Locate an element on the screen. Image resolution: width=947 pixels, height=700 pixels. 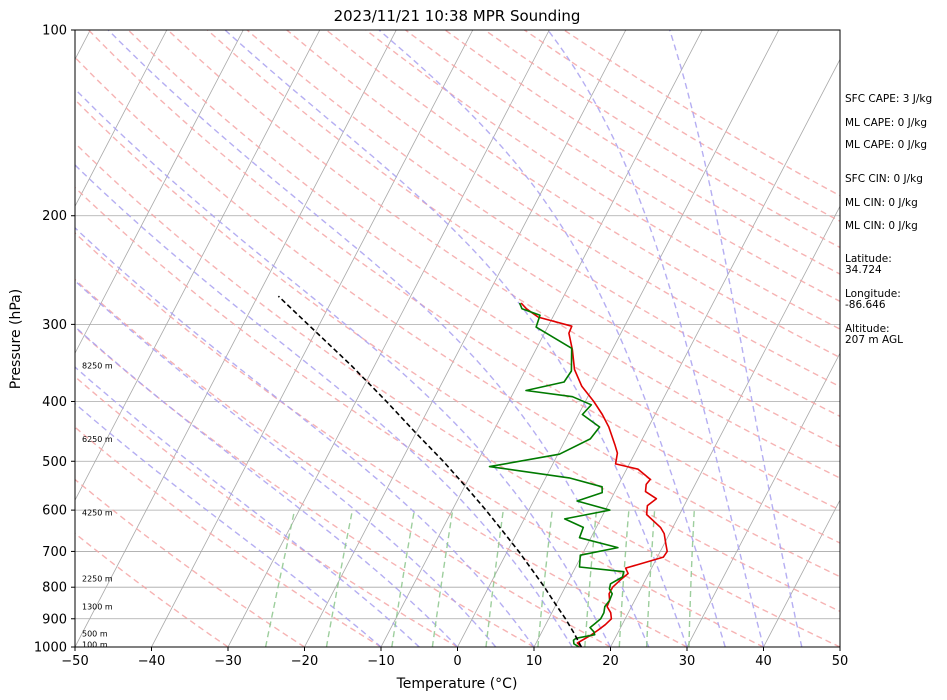
stat-sfc-cape: SFC CAPE: 3 J/kg is located at coordinates (888, 99).